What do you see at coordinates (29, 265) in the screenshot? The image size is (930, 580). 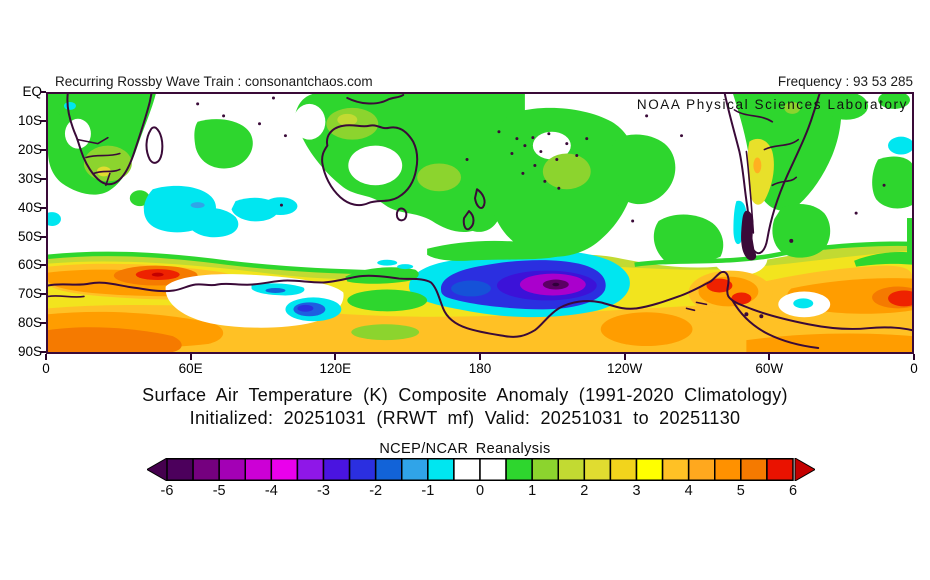 I see `lat-label-60S: 60S` at bounding box center [29, 265].